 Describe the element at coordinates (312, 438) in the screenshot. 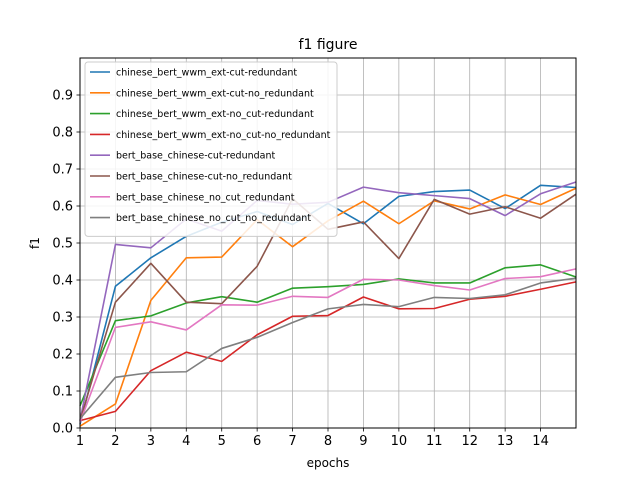

I see `x-axis: 1 2 3 4 5 6 7 8 9 10 11 12 13 14` at that location.